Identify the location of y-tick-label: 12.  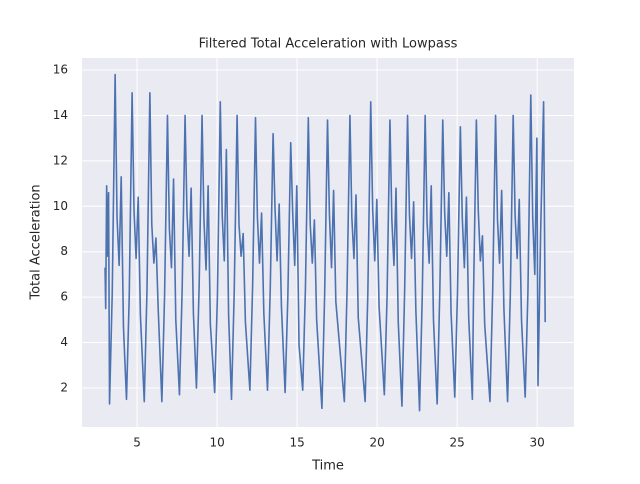
(60, 160).